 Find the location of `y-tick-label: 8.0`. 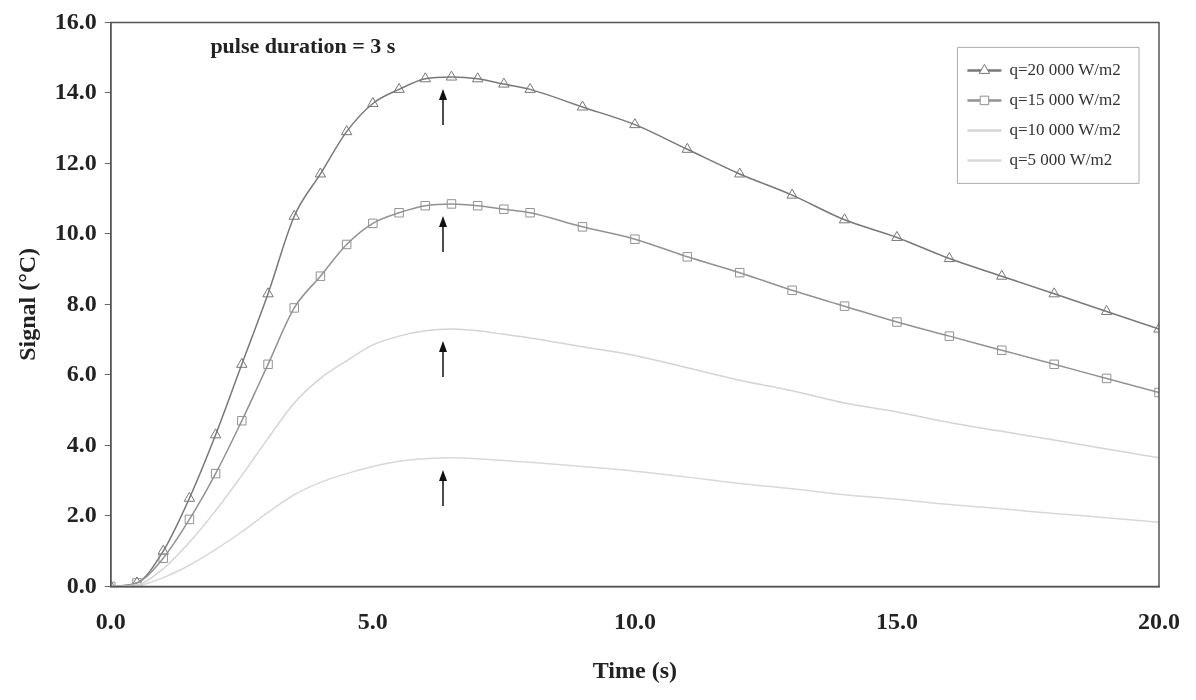

y-tick-label: 8.0 is located at coordinates (81, 302).